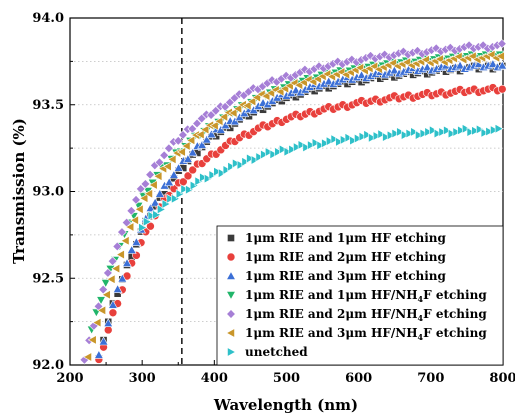 The height and width of the screenshot is (418, 515). I want to click on x-tick-label: 600, so click(358, 378).